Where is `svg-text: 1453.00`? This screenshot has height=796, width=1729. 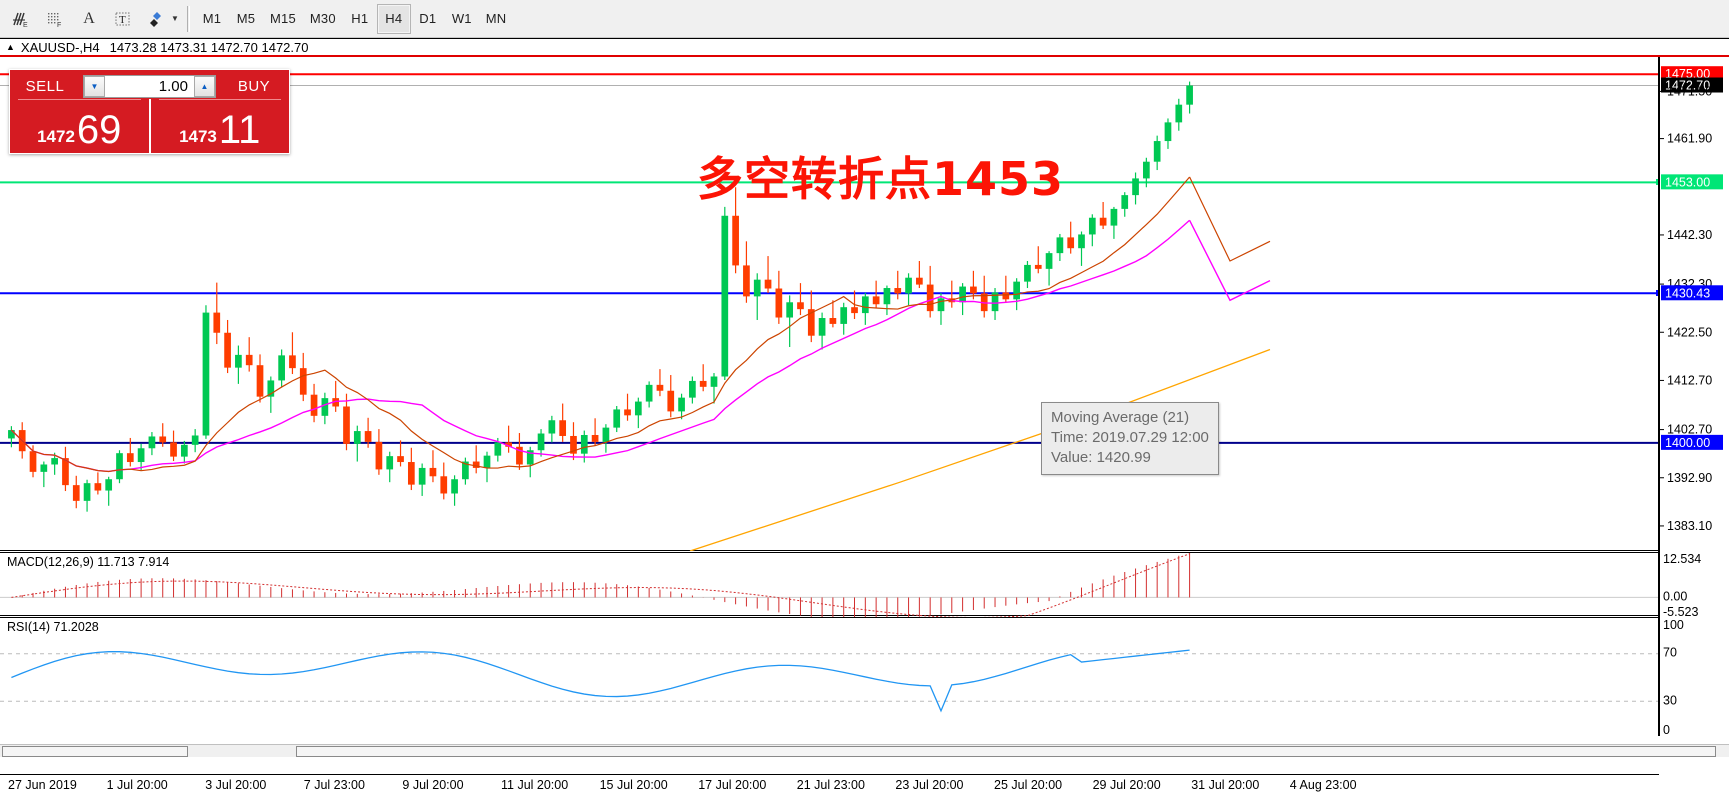
svg-text: 1453.00 is located at coordinates (1687, 182).